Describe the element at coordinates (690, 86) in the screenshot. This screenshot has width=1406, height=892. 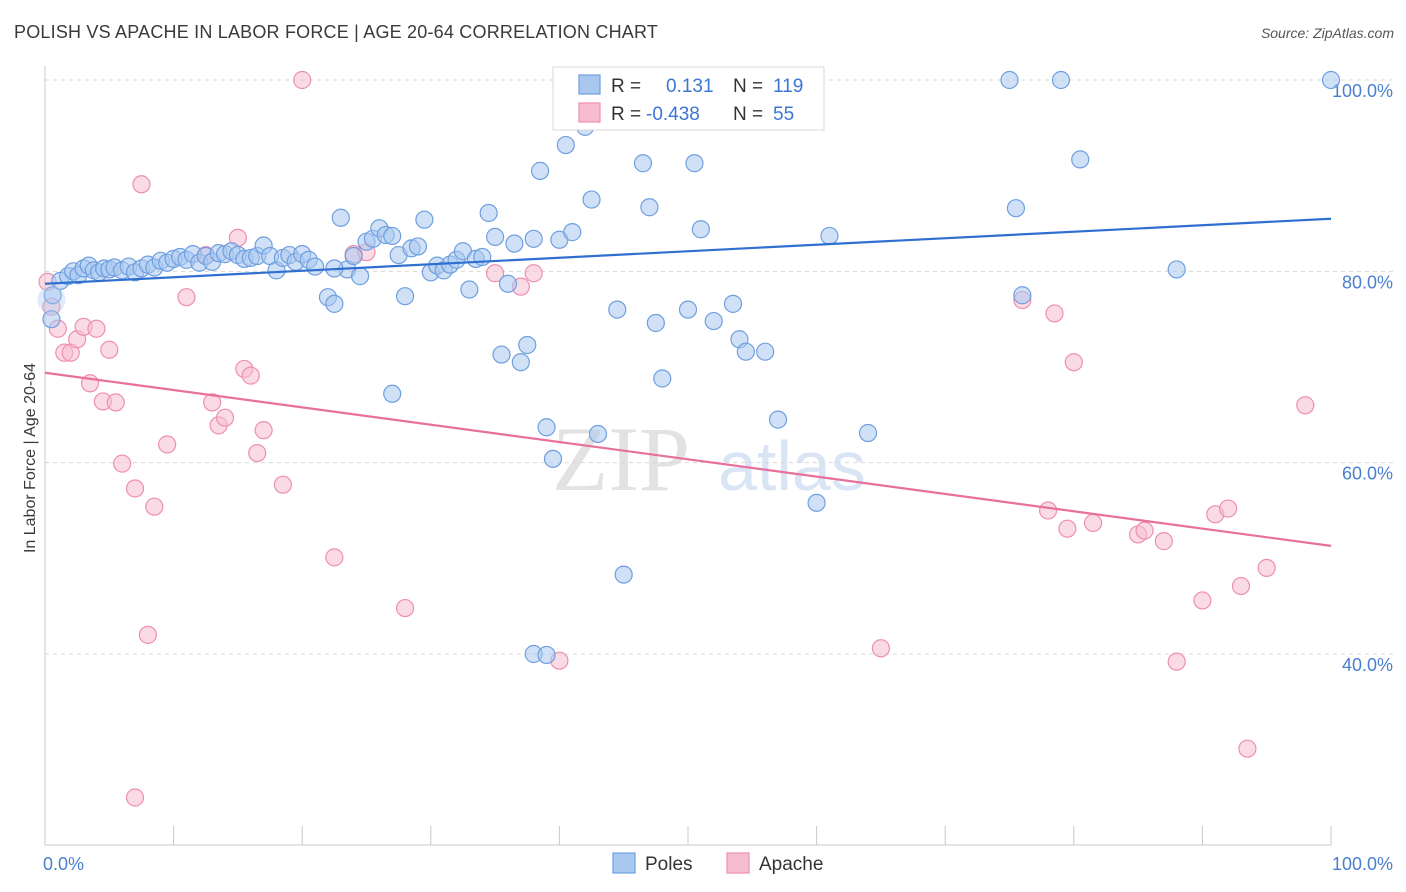
I see `legend-r-value-poles: 0.131` at that location.